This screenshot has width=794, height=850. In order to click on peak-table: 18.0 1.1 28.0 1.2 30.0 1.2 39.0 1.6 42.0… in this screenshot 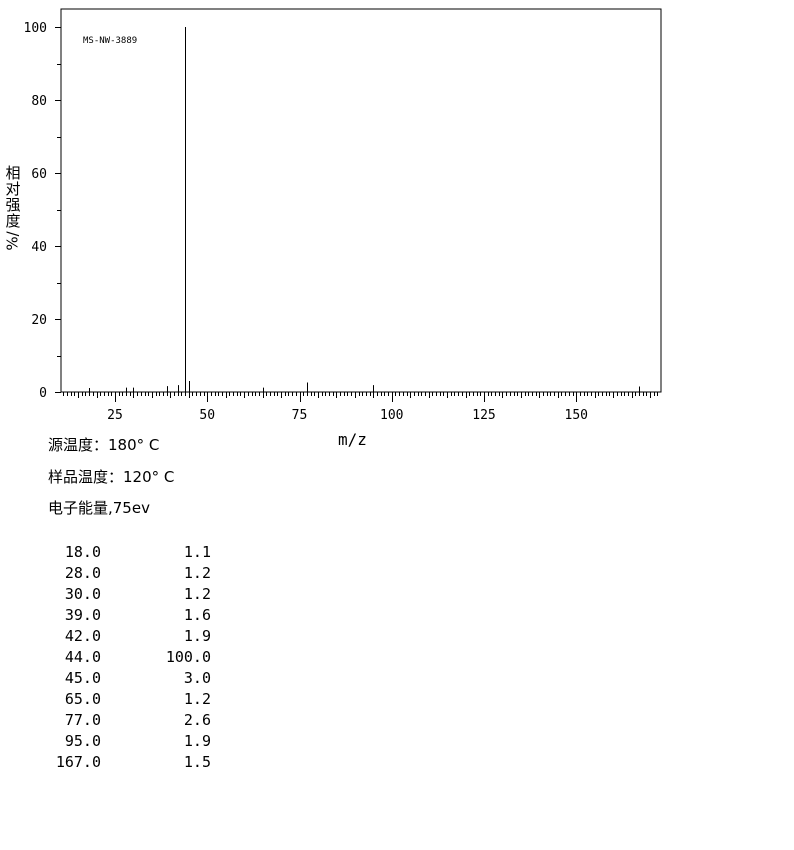, I will do `click(125, 657)`.